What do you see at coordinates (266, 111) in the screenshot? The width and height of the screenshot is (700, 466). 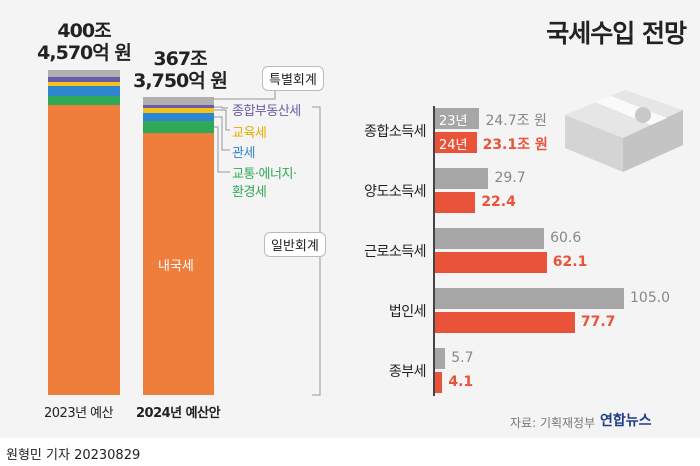 I see `legend-jongbu: 종합부동산세` at bounding box center [266, 111].